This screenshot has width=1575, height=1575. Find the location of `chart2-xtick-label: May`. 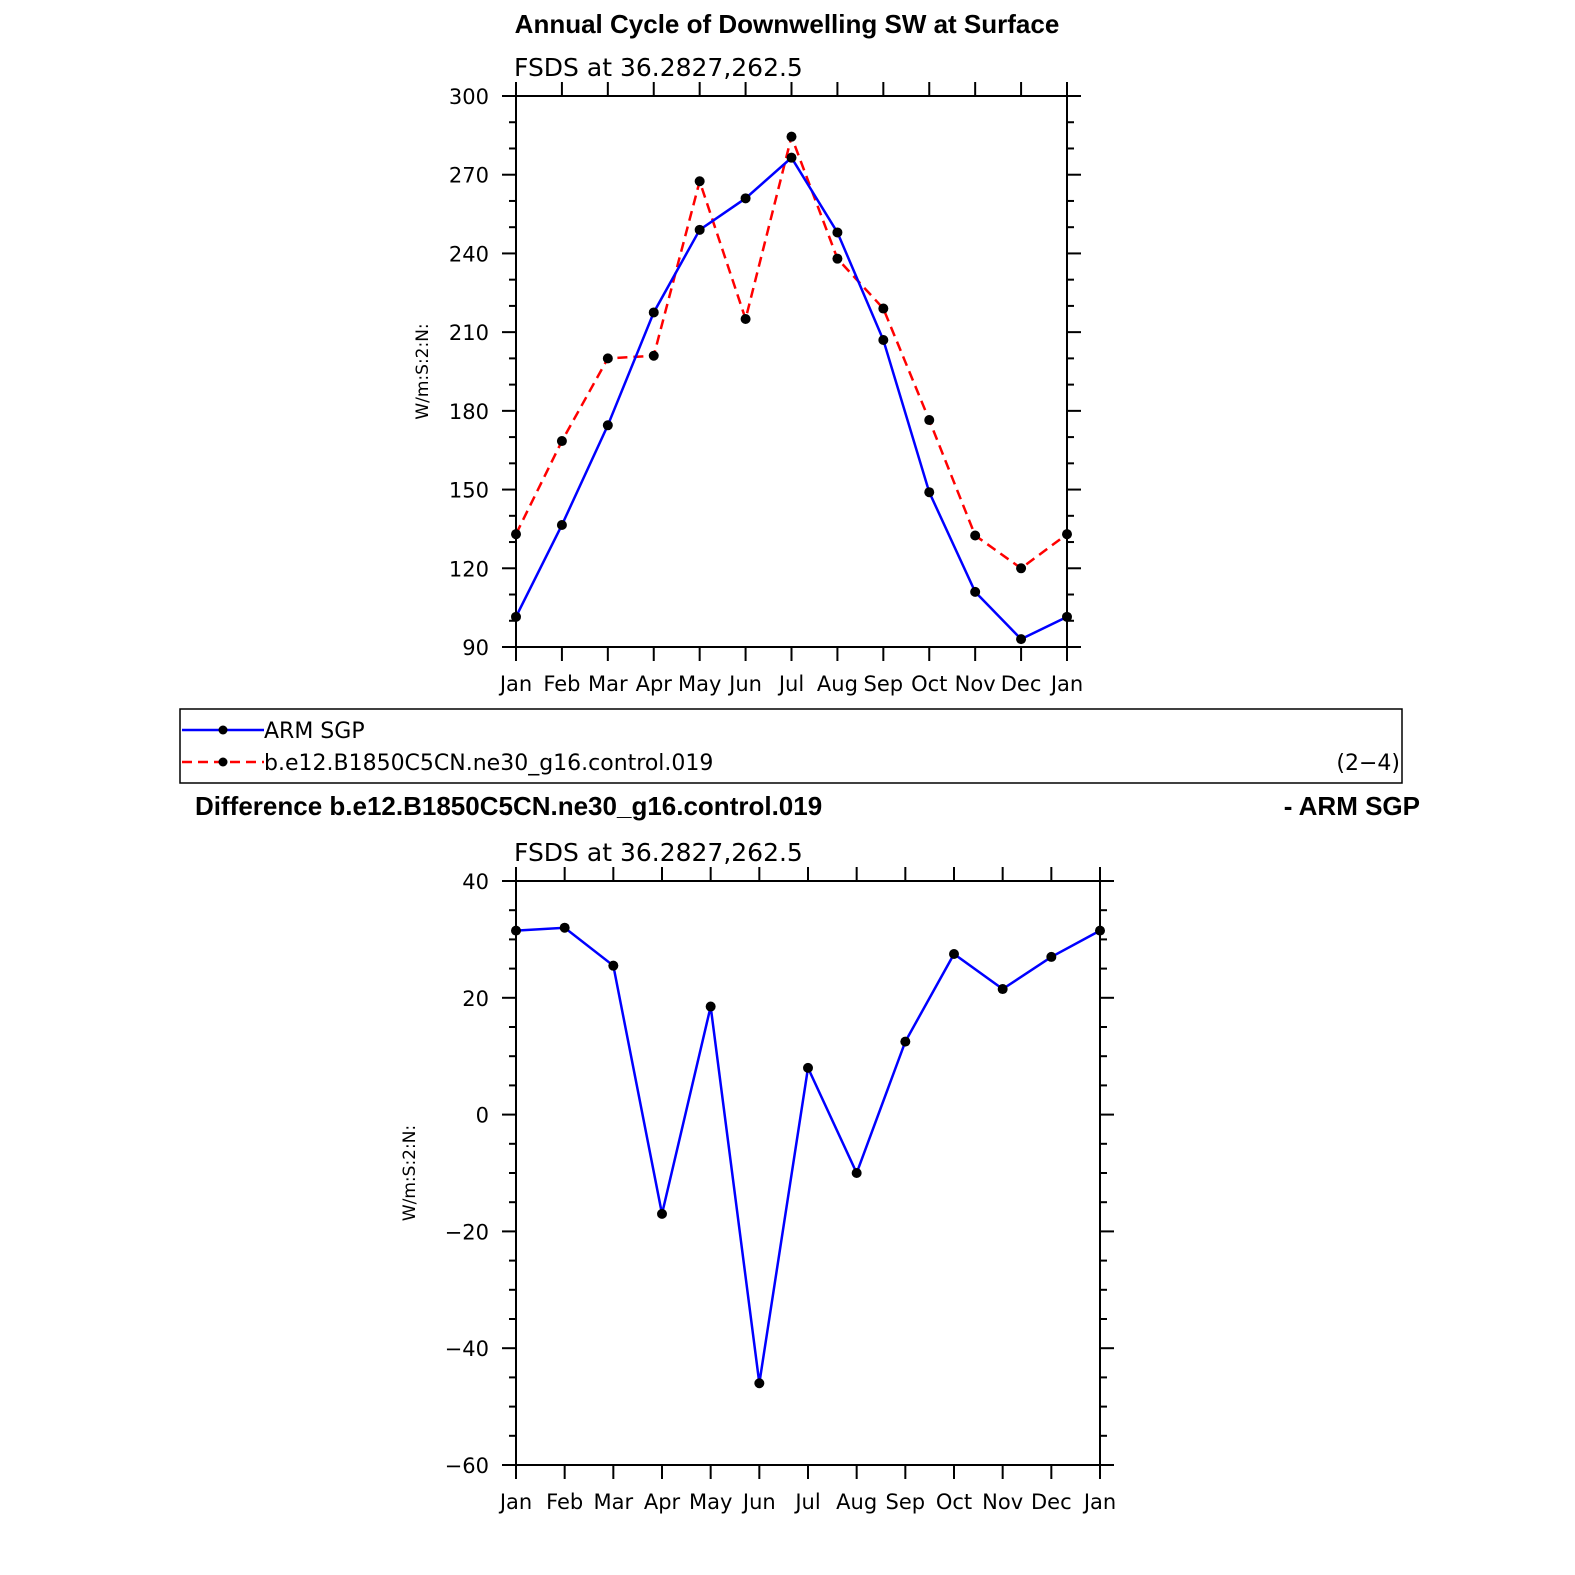

chart2-xtick-label: May is located at coordinates (710, 1502).